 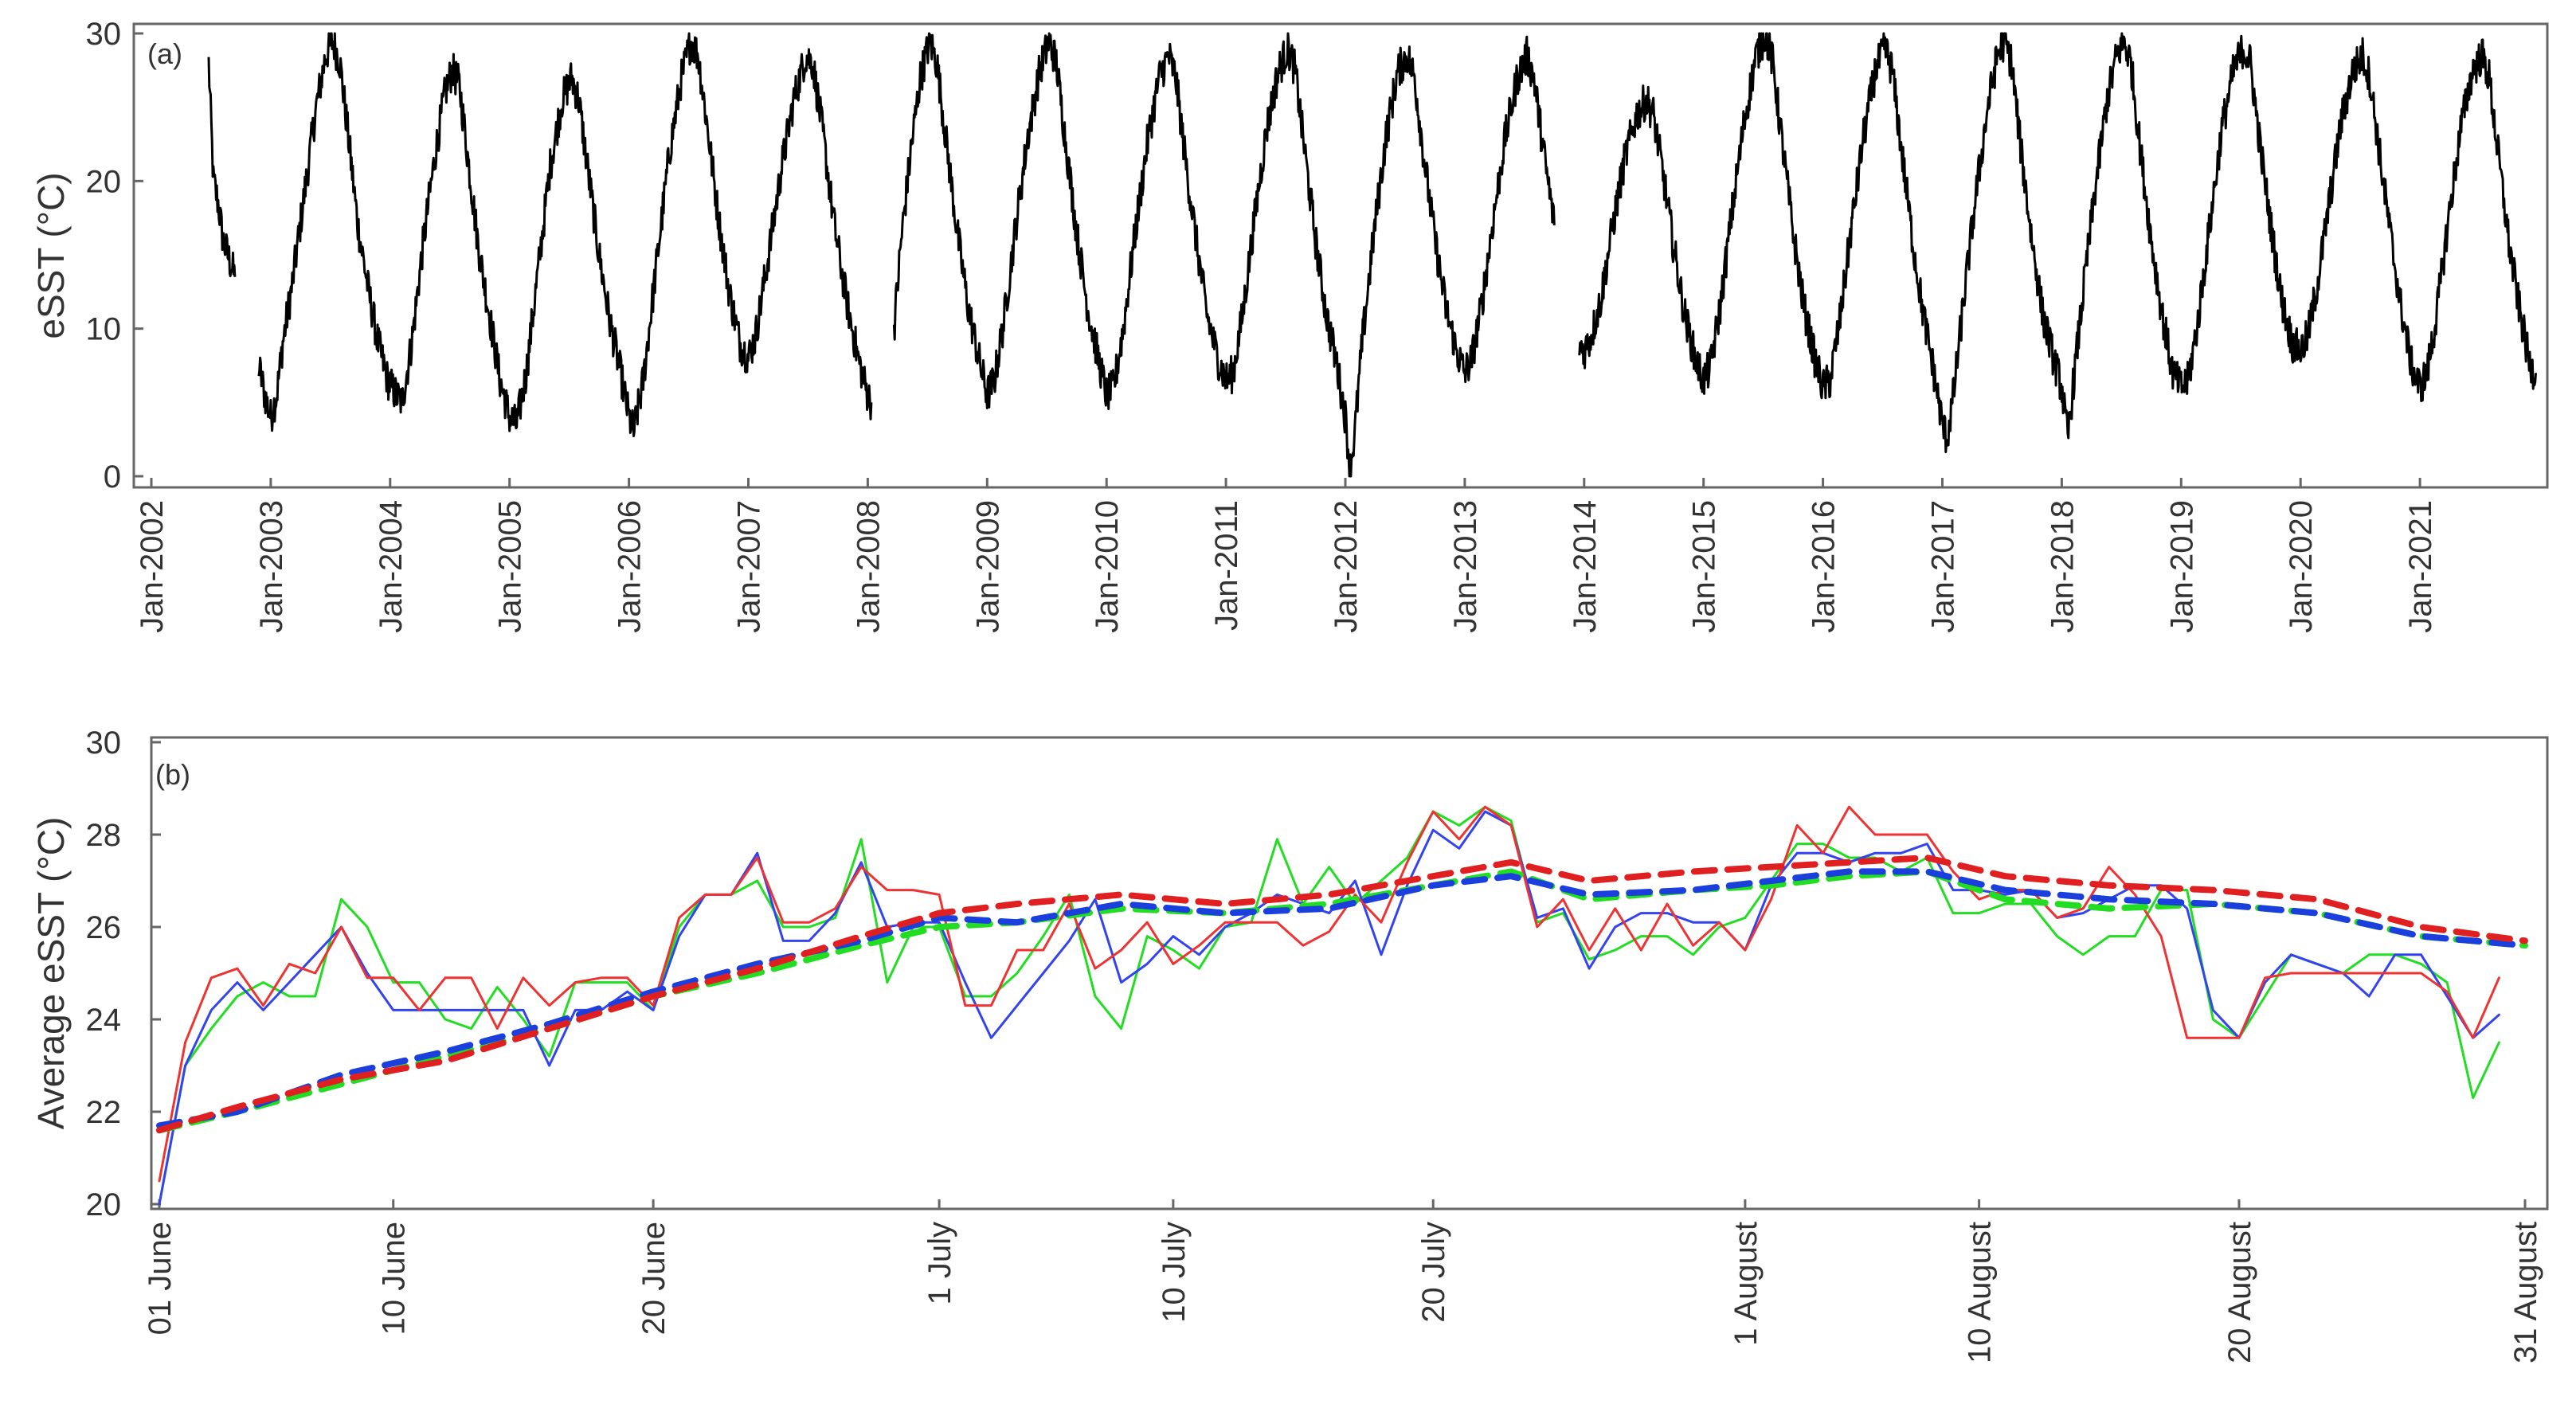 I want to click on panel-a-xtick-label: Jan-2013, so click(x=1465, y=566).